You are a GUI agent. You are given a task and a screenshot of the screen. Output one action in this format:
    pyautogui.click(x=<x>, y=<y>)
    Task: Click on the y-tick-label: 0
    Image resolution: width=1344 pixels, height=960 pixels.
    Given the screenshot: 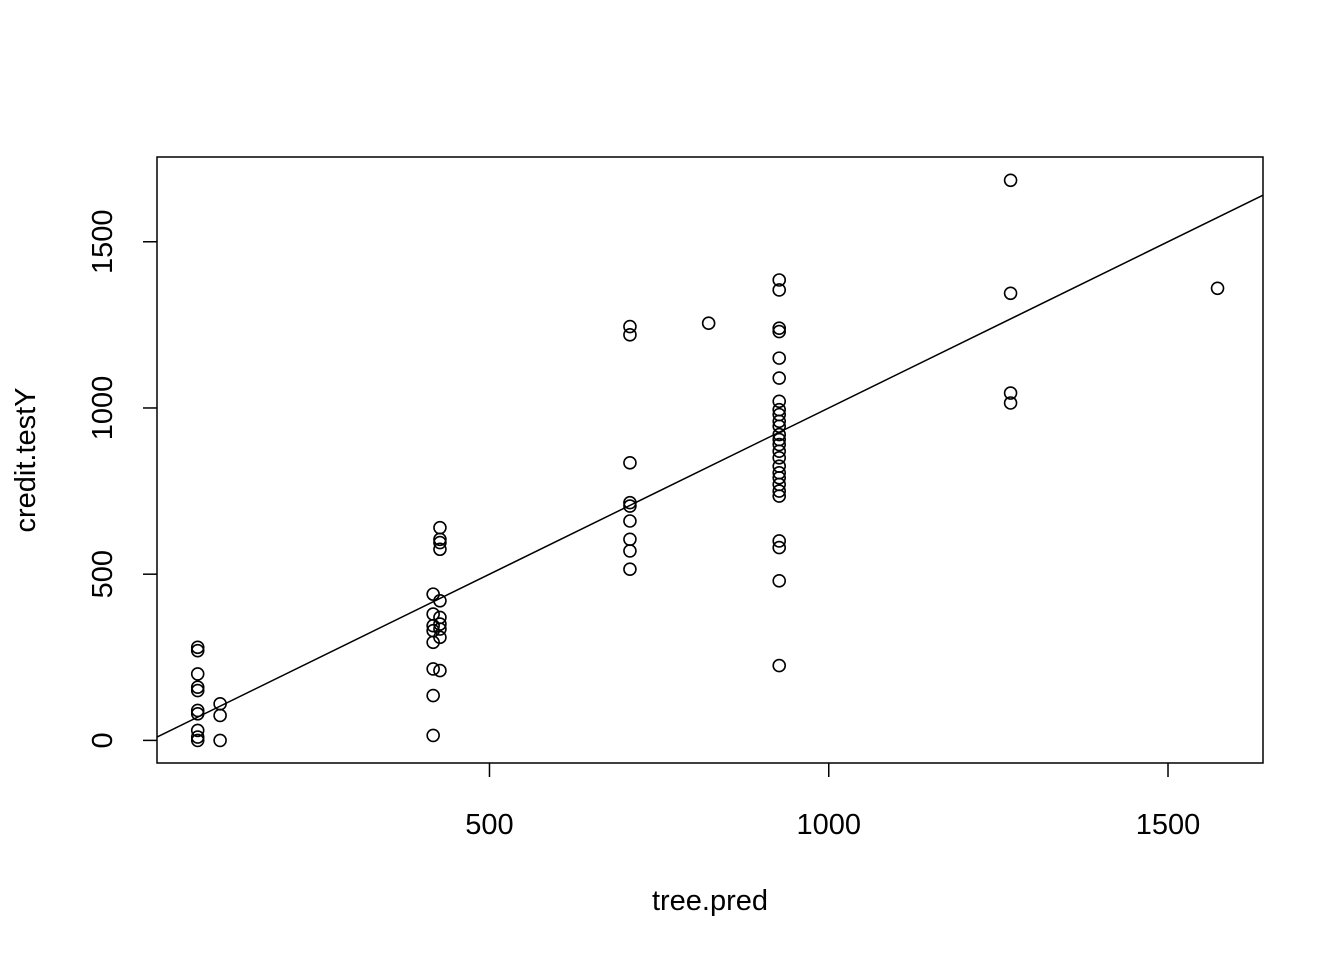 What is the action you would take?
    pyautogui.click(x=103, y=740)
    